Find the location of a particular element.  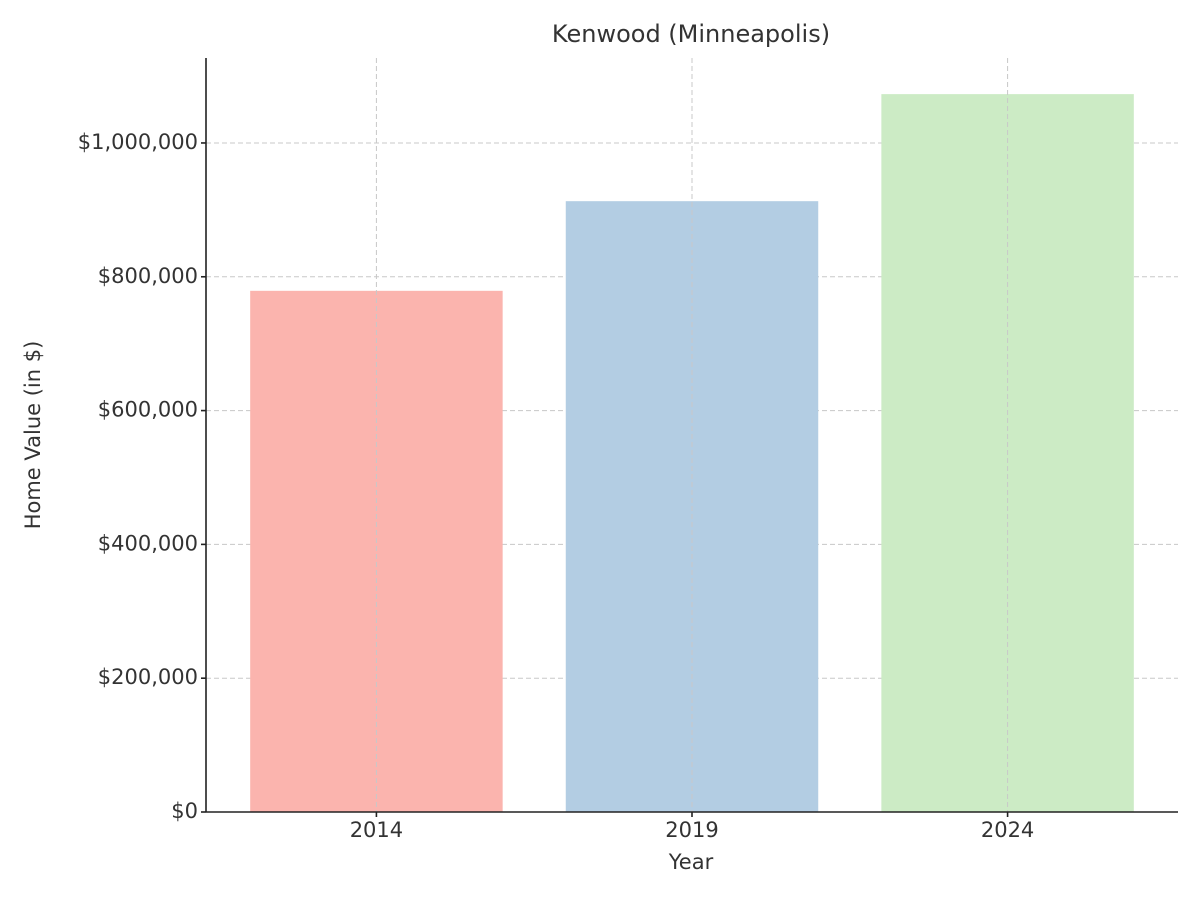

y-tick-label: $1,000,000 is located at coordinates (138, 142).